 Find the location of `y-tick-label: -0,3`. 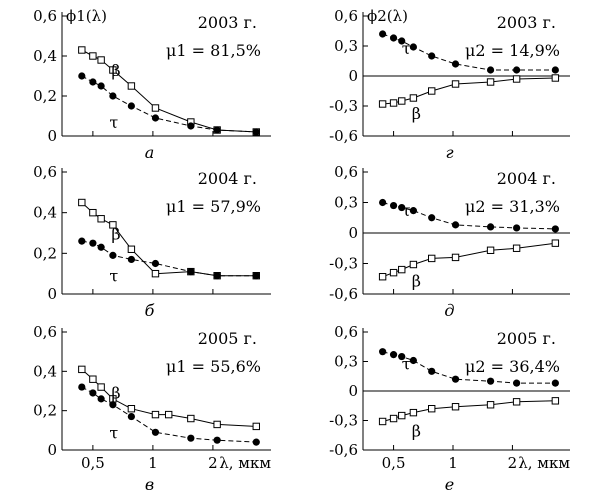

y-tick-label: -0,3 is located at coordinates (343, 106).